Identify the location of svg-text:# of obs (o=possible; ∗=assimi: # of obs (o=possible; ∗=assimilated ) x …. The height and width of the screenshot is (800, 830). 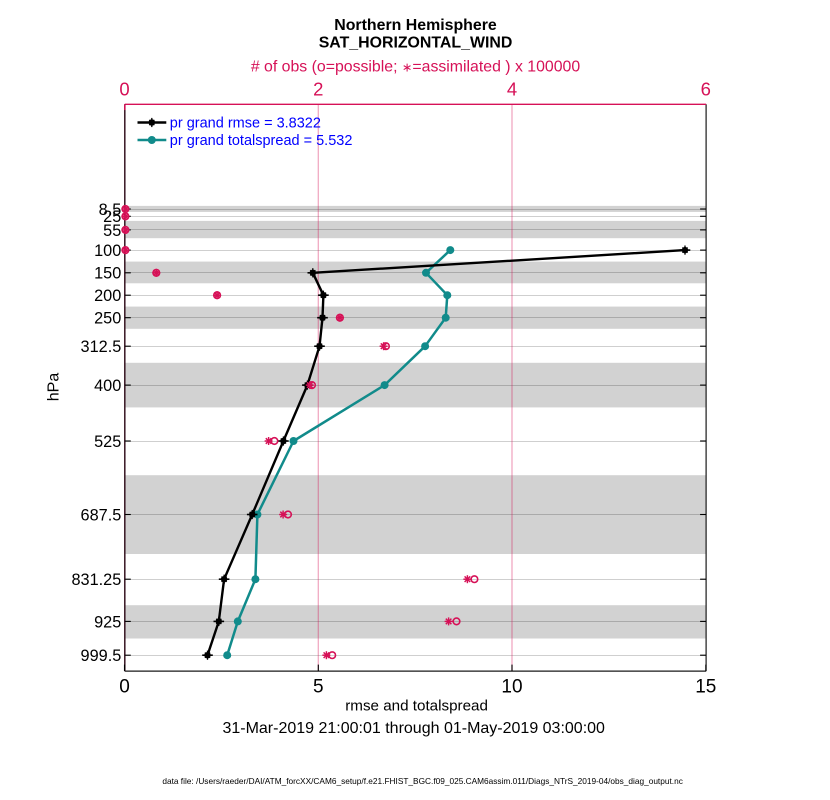
(416, 67).